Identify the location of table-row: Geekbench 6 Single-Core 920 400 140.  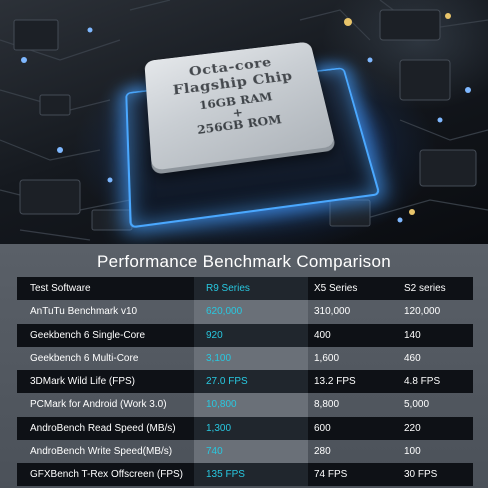
(245, 335).